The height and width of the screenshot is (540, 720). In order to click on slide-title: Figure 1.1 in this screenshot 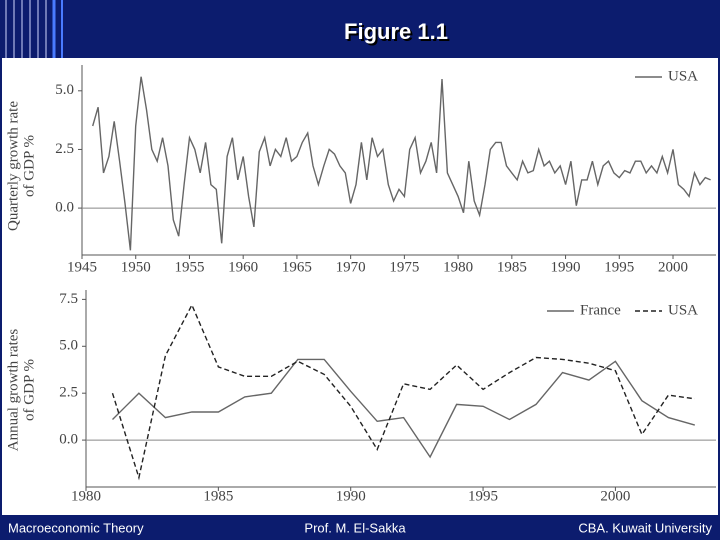, I will do `click(396, 31)`.